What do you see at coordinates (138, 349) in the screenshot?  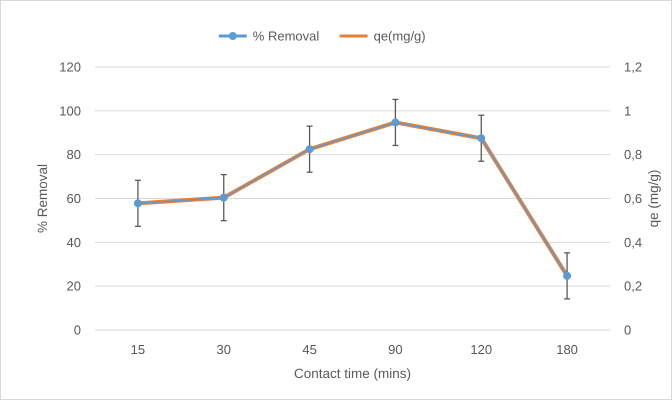 I see `x-tick-label: 15` at bounding box center [138, 349].